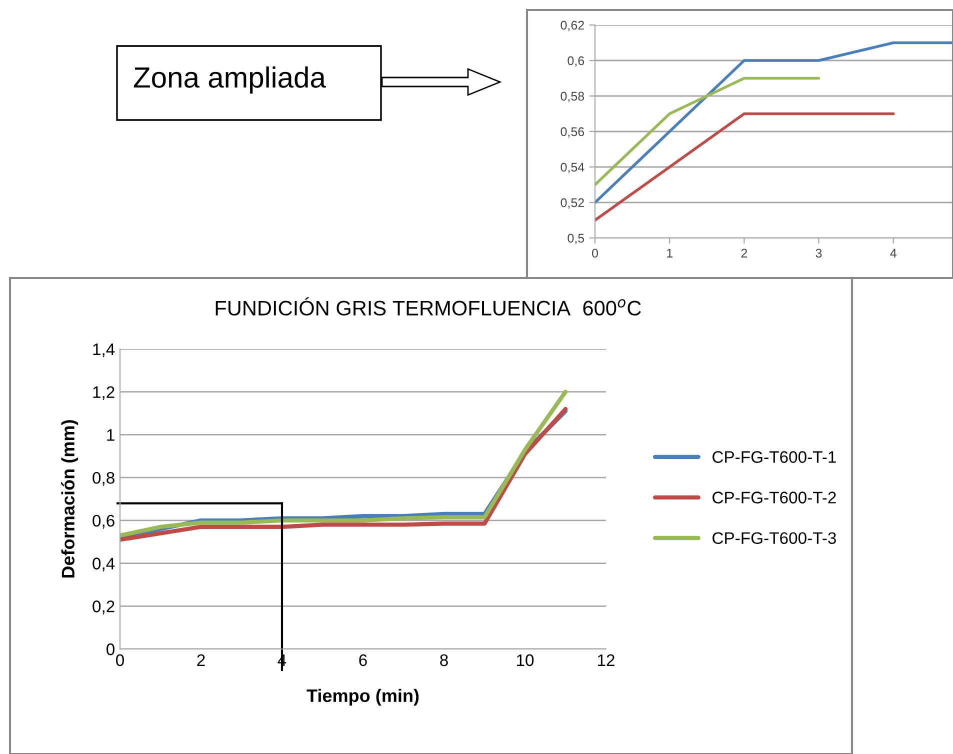  Describe the element at coordinates (572, 132) in the screenshot. I see `y-tick-label: 0,56` at that location.